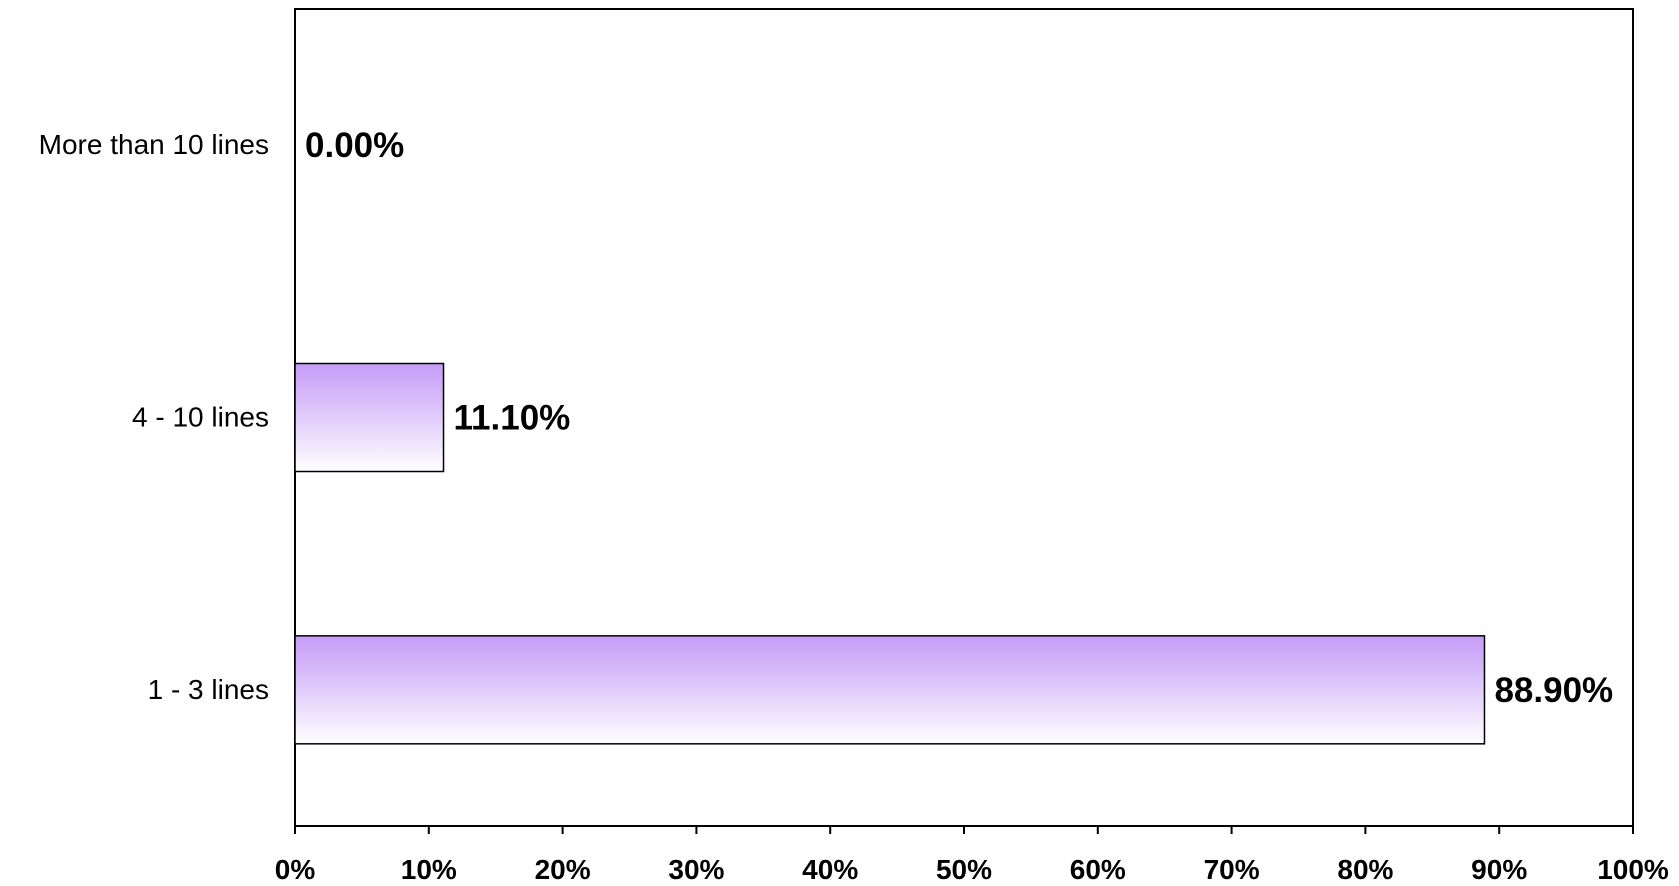 This screenshot has width=1679, height=886. What do you see at coordinates (295, 869) in the screenshot?
I see `x-tick-label-0: 0%` at bounding box center [295, 869].